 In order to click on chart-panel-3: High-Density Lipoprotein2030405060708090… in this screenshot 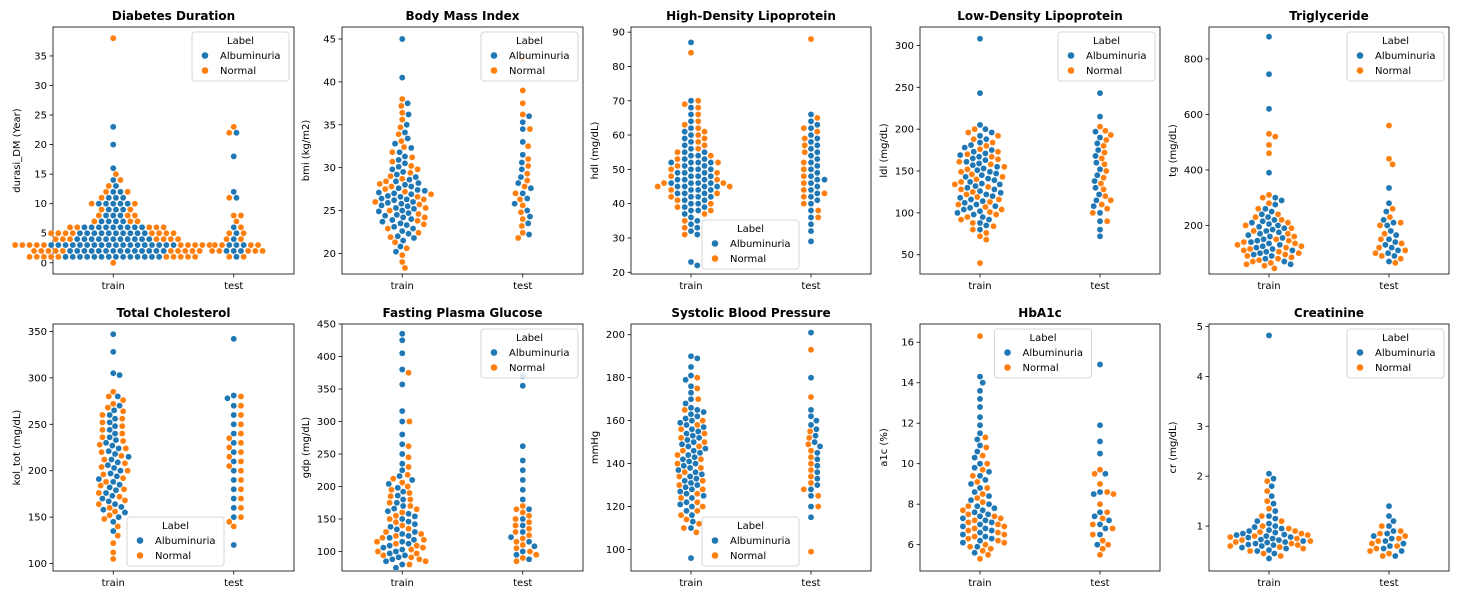, I will do `click(731, 150)`.